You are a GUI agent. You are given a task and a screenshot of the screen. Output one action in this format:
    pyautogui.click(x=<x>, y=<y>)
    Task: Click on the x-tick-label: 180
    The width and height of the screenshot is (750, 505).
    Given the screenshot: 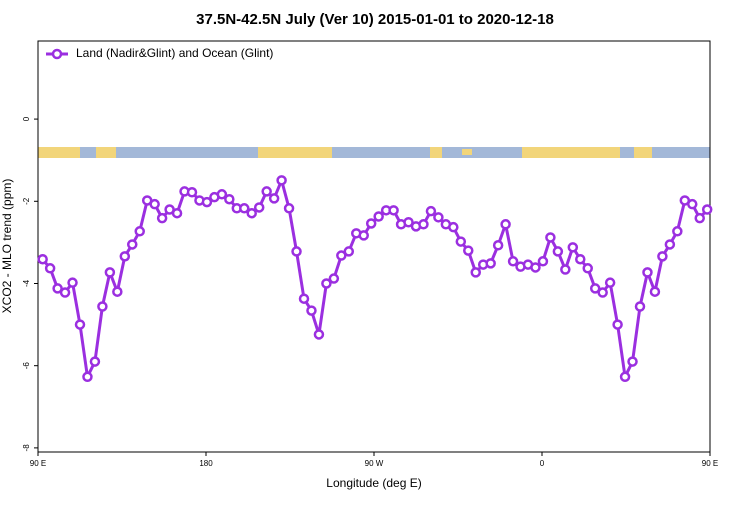 What is the action you would take?
    pyautogui.click(x=206, y=463)
    